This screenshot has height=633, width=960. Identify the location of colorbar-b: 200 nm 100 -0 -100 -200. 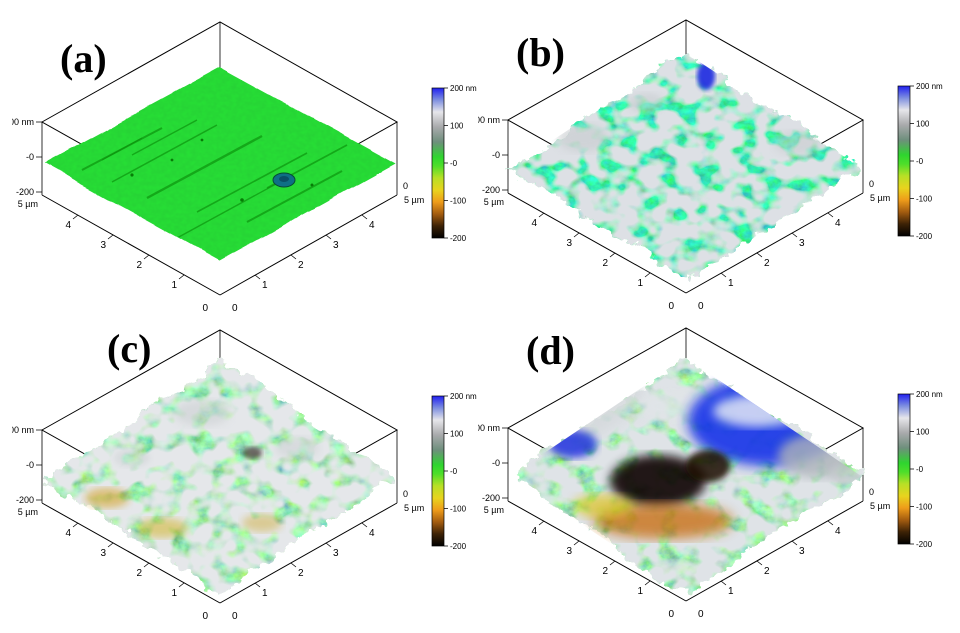
(920, 161).